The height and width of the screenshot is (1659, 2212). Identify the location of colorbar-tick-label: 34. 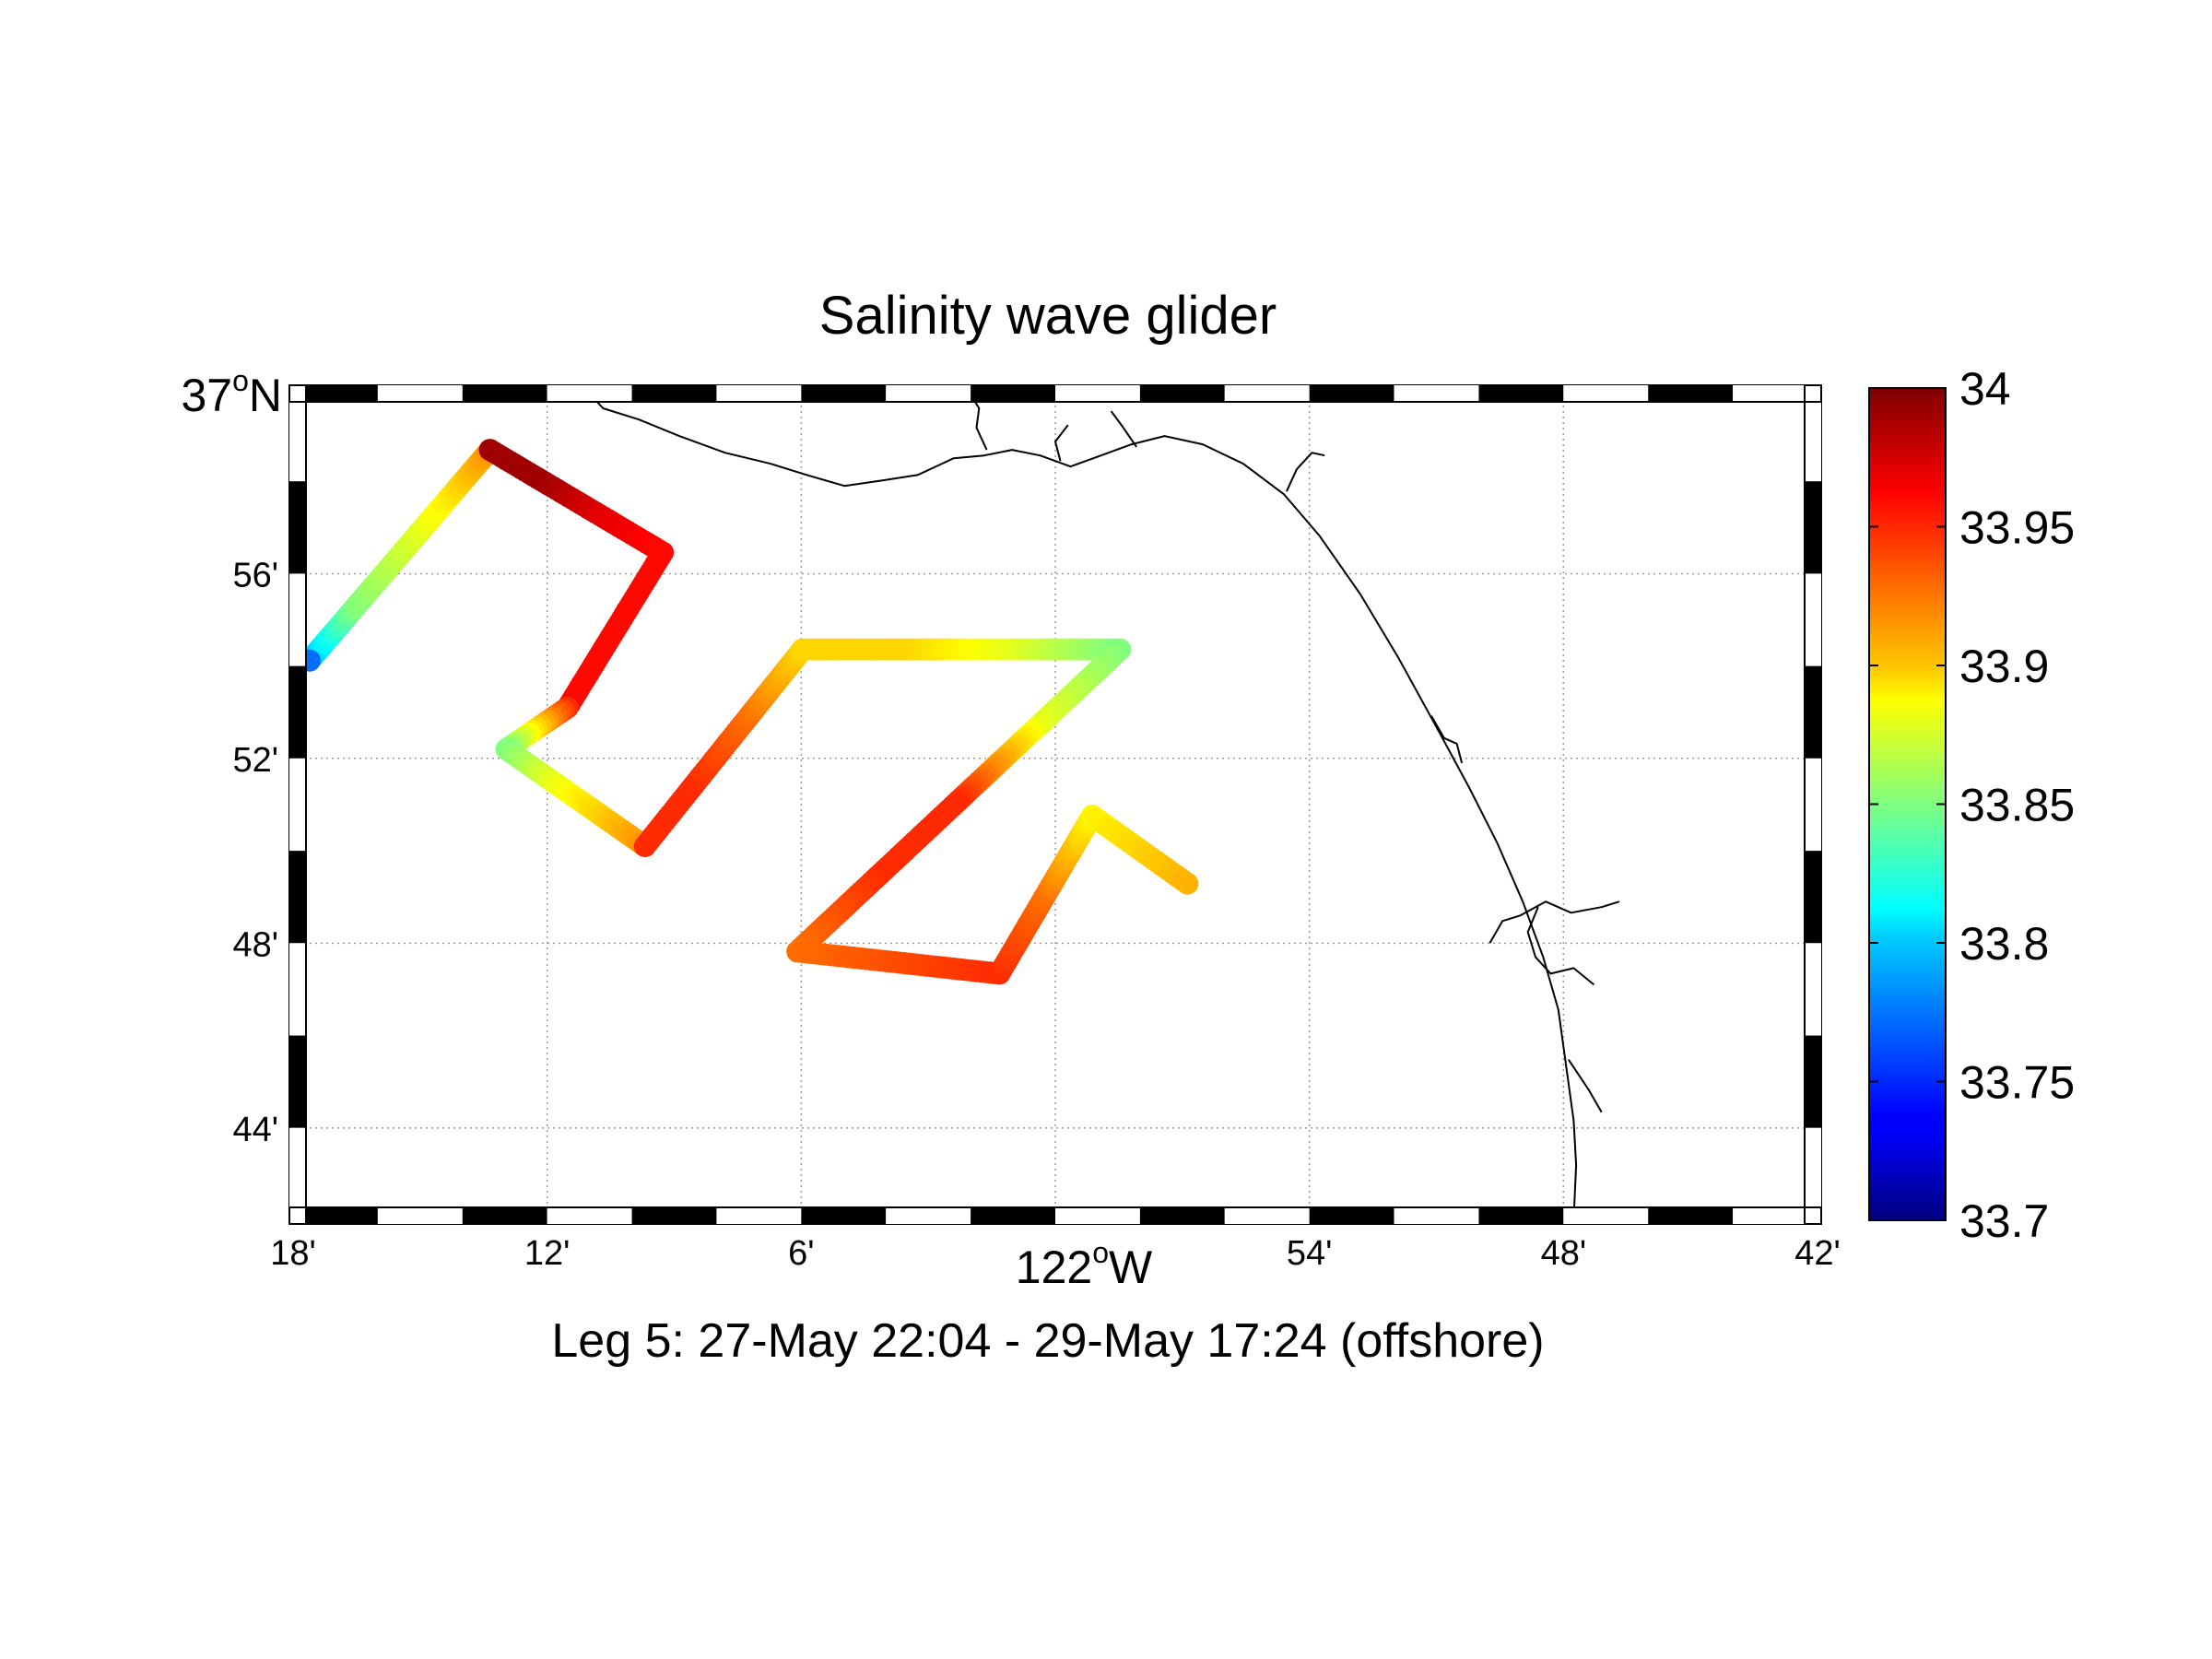
(1985, 389).